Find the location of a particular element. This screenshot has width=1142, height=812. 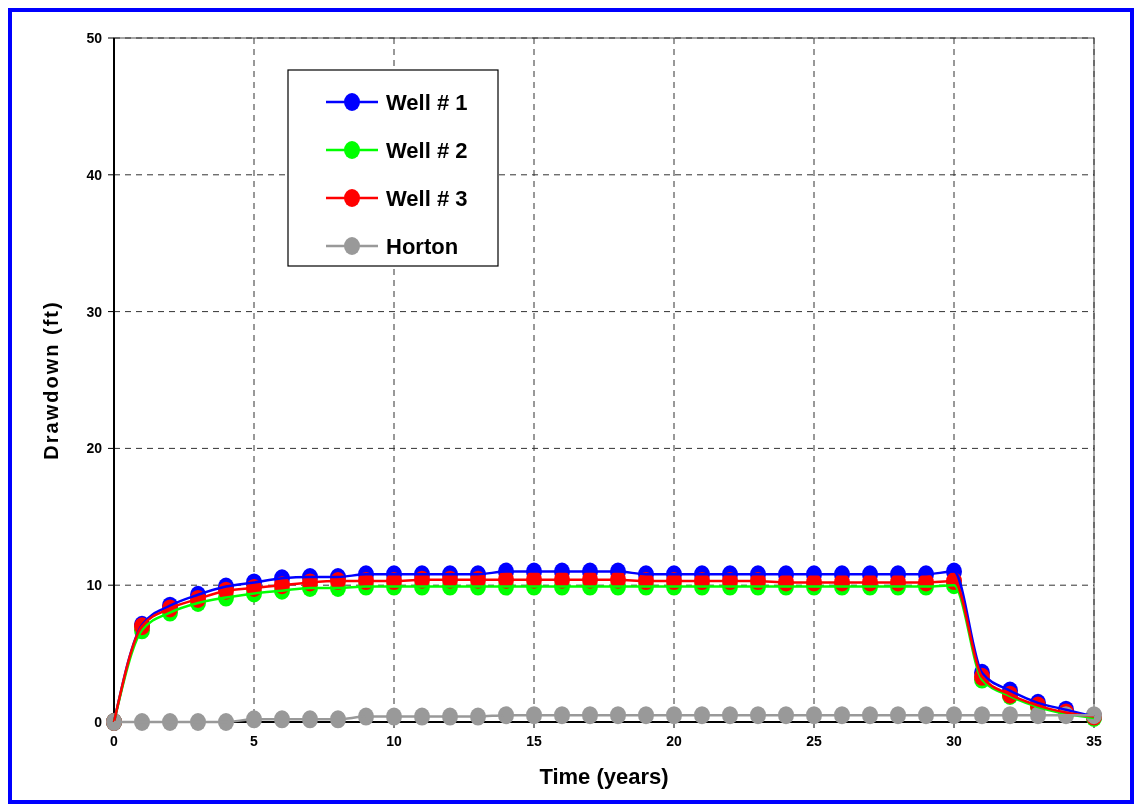

legend-label: Horton is located at coordinates (422, 246).